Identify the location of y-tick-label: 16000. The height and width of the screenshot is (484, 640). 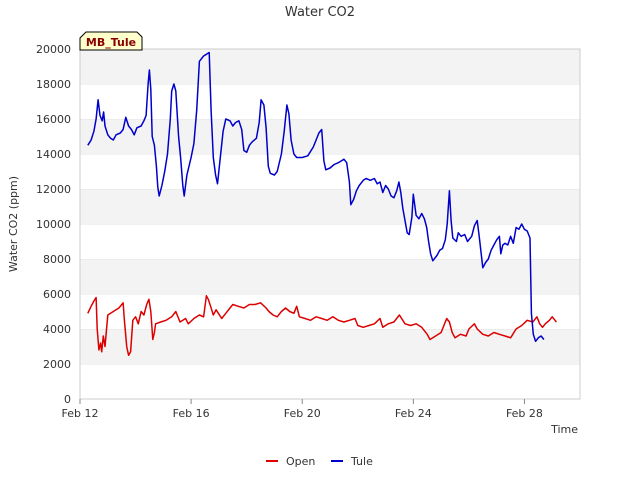
(53, 119).